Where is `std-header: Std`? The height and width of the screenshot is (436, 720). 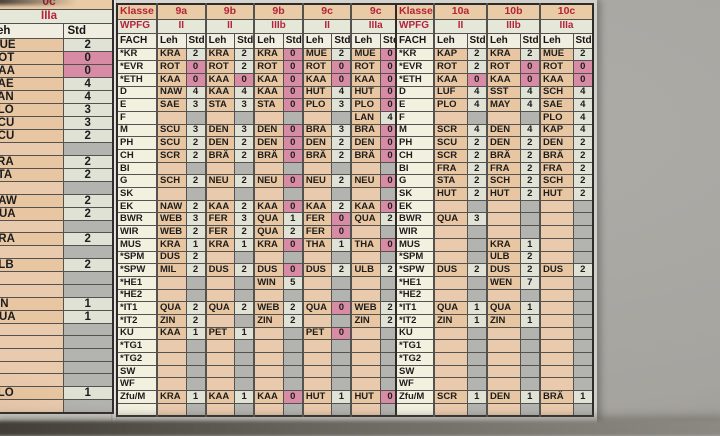 std-header: Std is located at coordinates (88, 31).